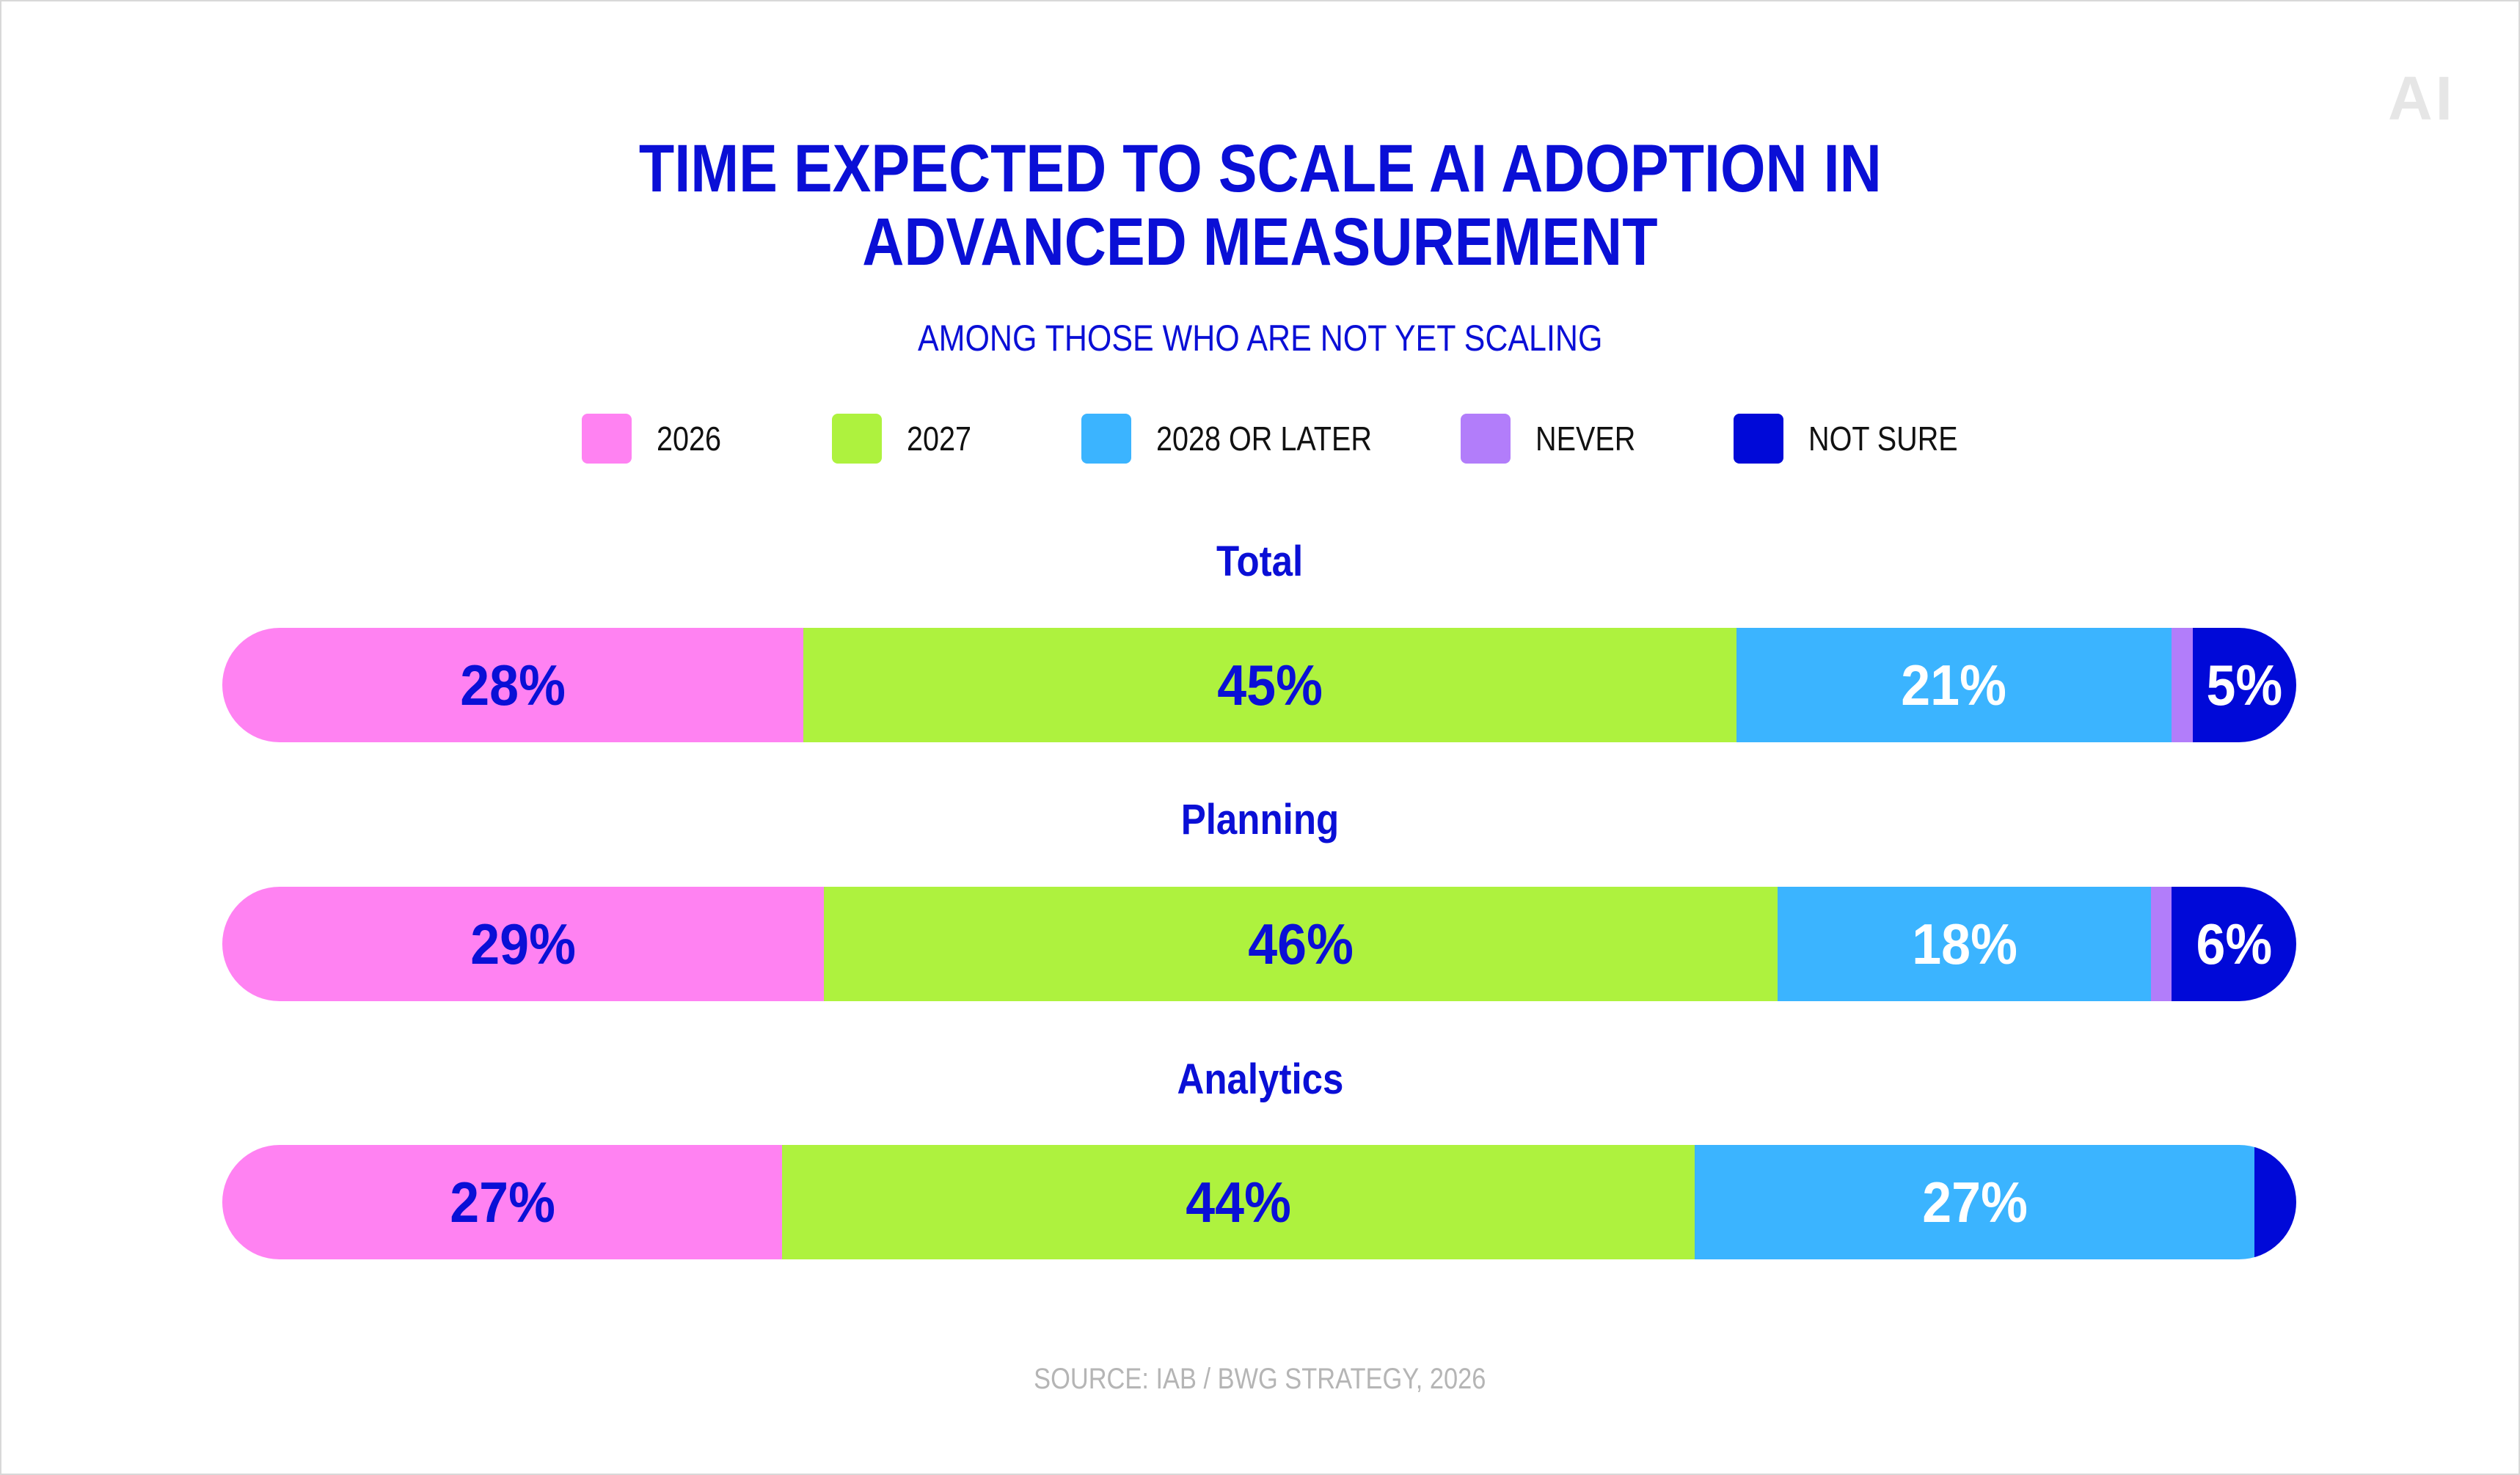  I want to click on data-label: 6%, so click(2234, 943).